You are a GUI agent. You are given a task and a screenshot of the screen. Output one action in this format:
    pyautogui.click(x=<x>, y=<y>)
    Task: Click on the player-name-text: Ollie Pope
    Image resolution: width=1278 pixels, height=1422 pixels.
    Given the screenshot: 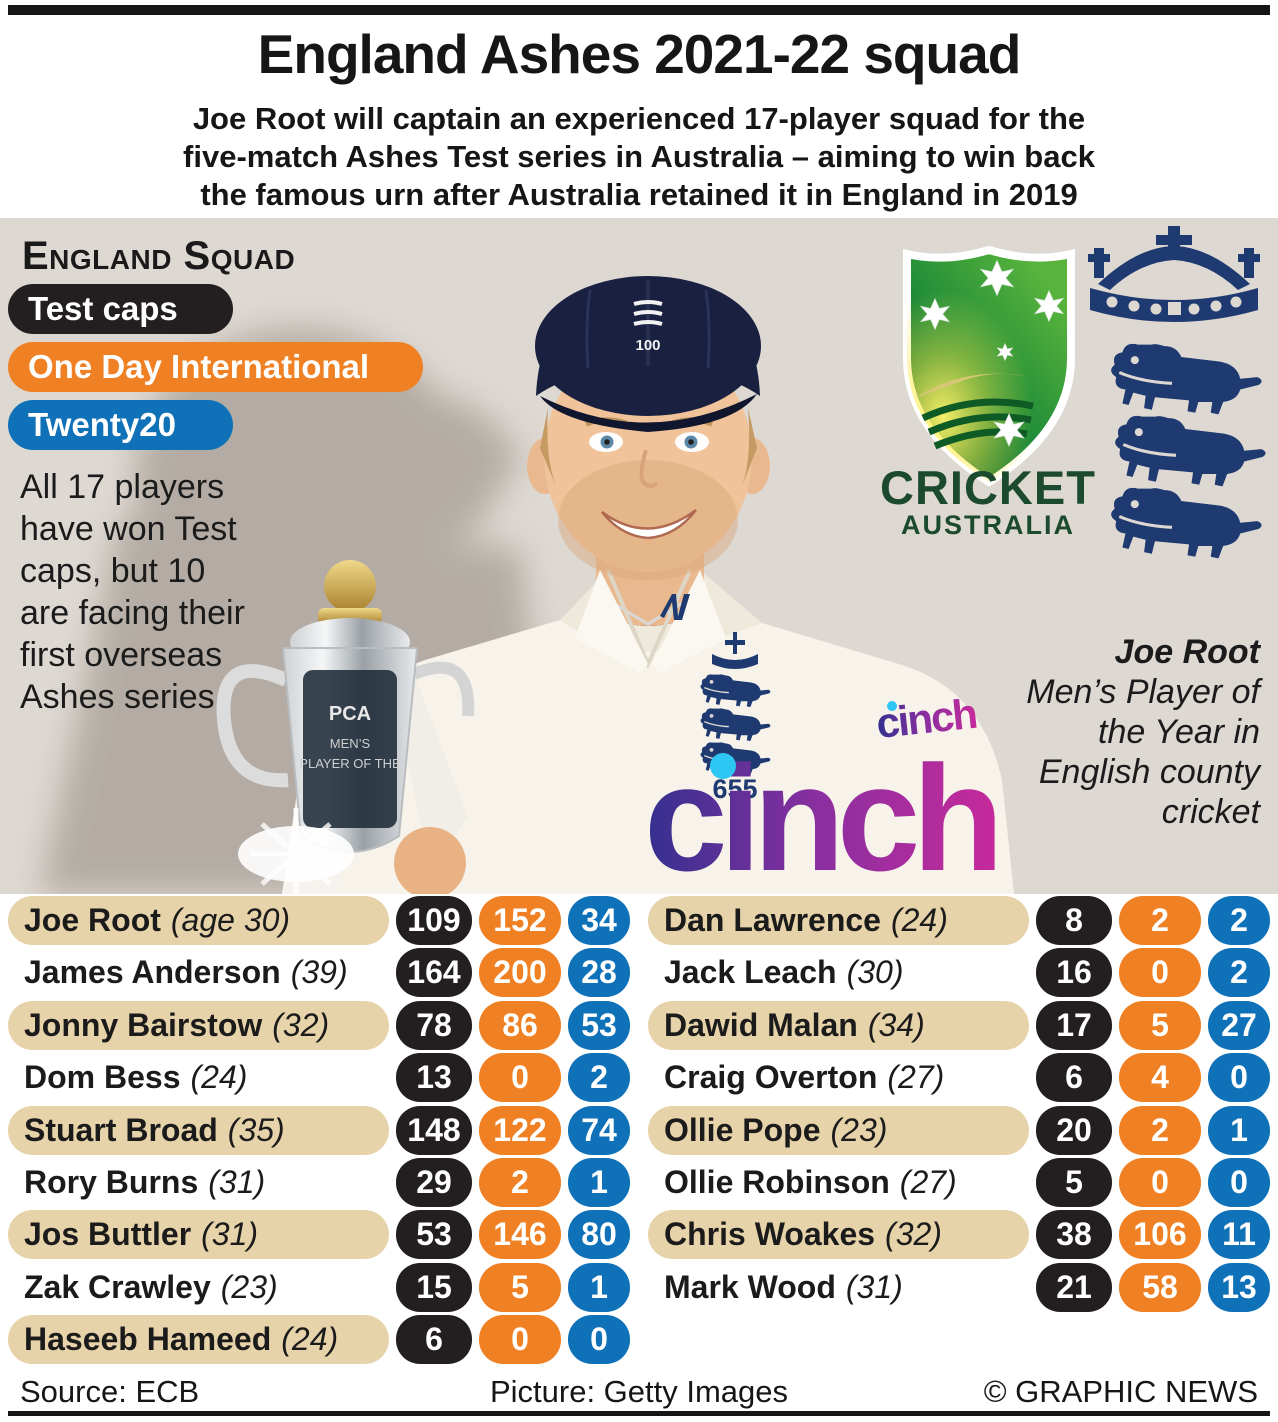 What is the action you would take?
    pyautogui.click(x=742, y=1129)
    